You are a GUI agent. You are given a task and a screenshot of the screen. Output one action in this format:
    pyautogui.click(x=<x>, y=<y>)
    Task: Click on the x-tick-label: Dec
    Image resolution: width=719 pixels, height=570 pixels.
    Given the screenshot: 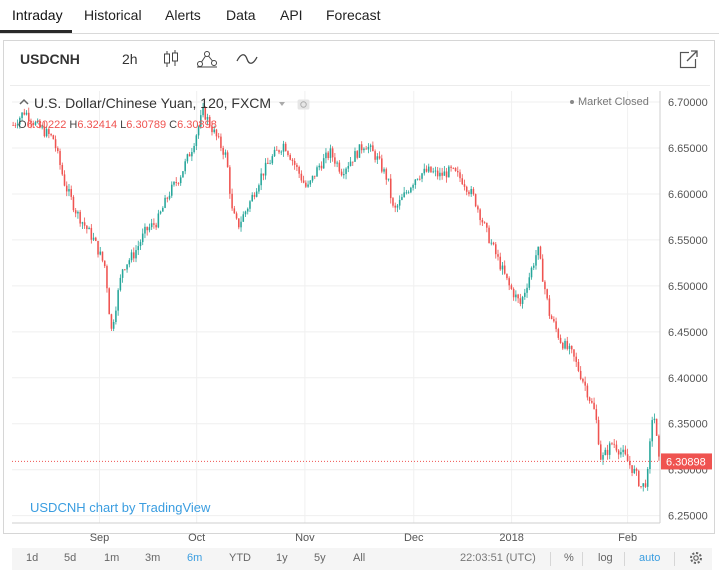 What is the action you would take?
    pyautogui.click(x=414, y=538)
    